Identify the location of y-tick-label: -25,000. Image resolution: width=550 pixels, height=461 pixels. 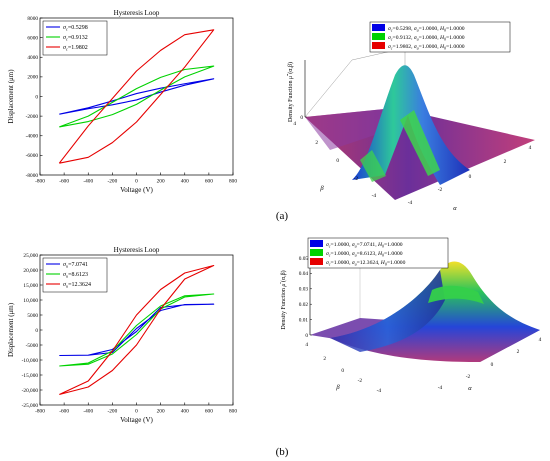
(30, 406).